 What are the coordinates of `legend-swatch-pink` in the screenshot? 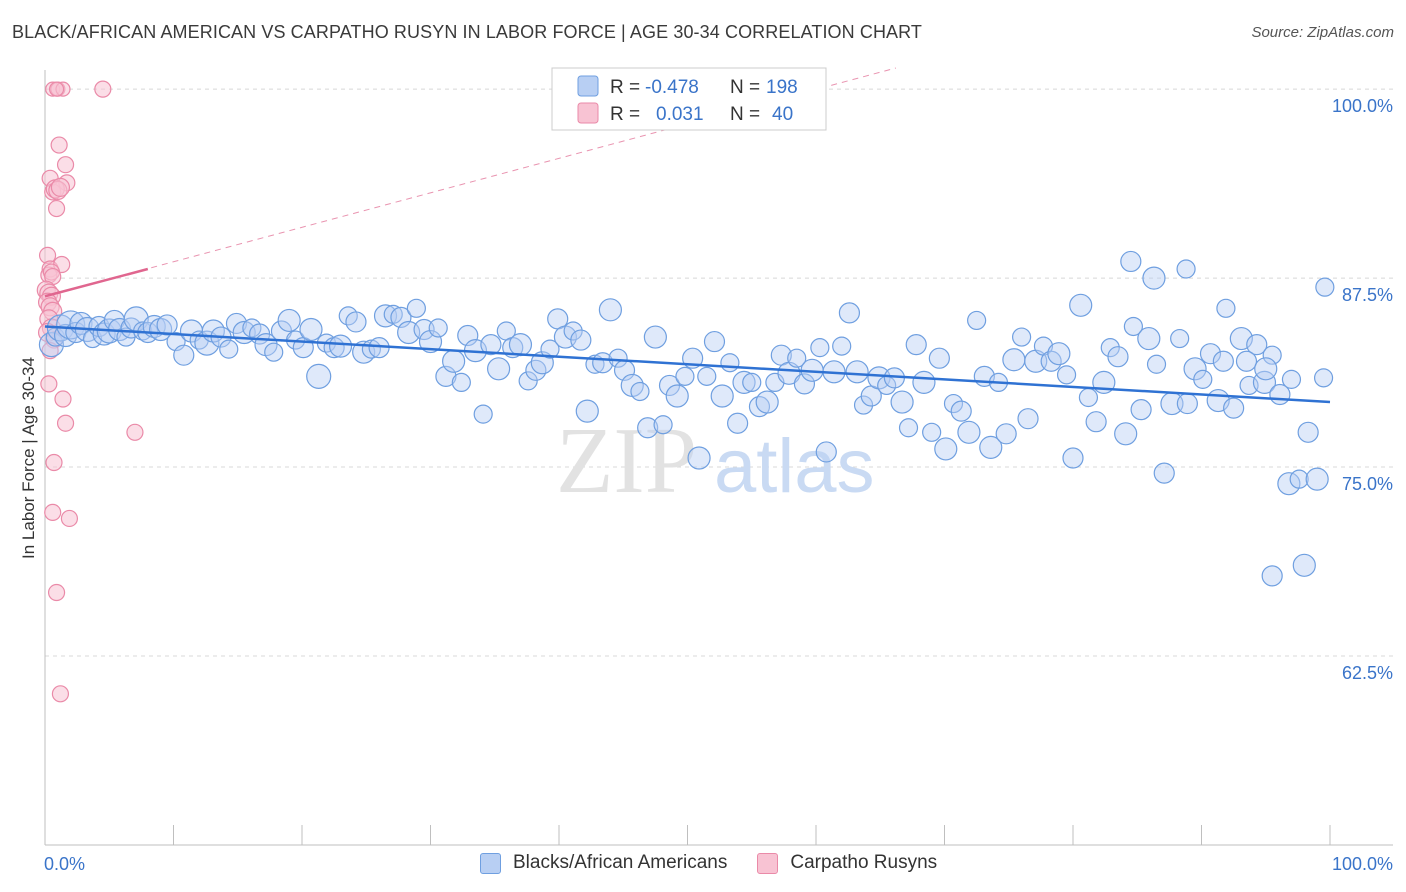 It's located at (588, 113).